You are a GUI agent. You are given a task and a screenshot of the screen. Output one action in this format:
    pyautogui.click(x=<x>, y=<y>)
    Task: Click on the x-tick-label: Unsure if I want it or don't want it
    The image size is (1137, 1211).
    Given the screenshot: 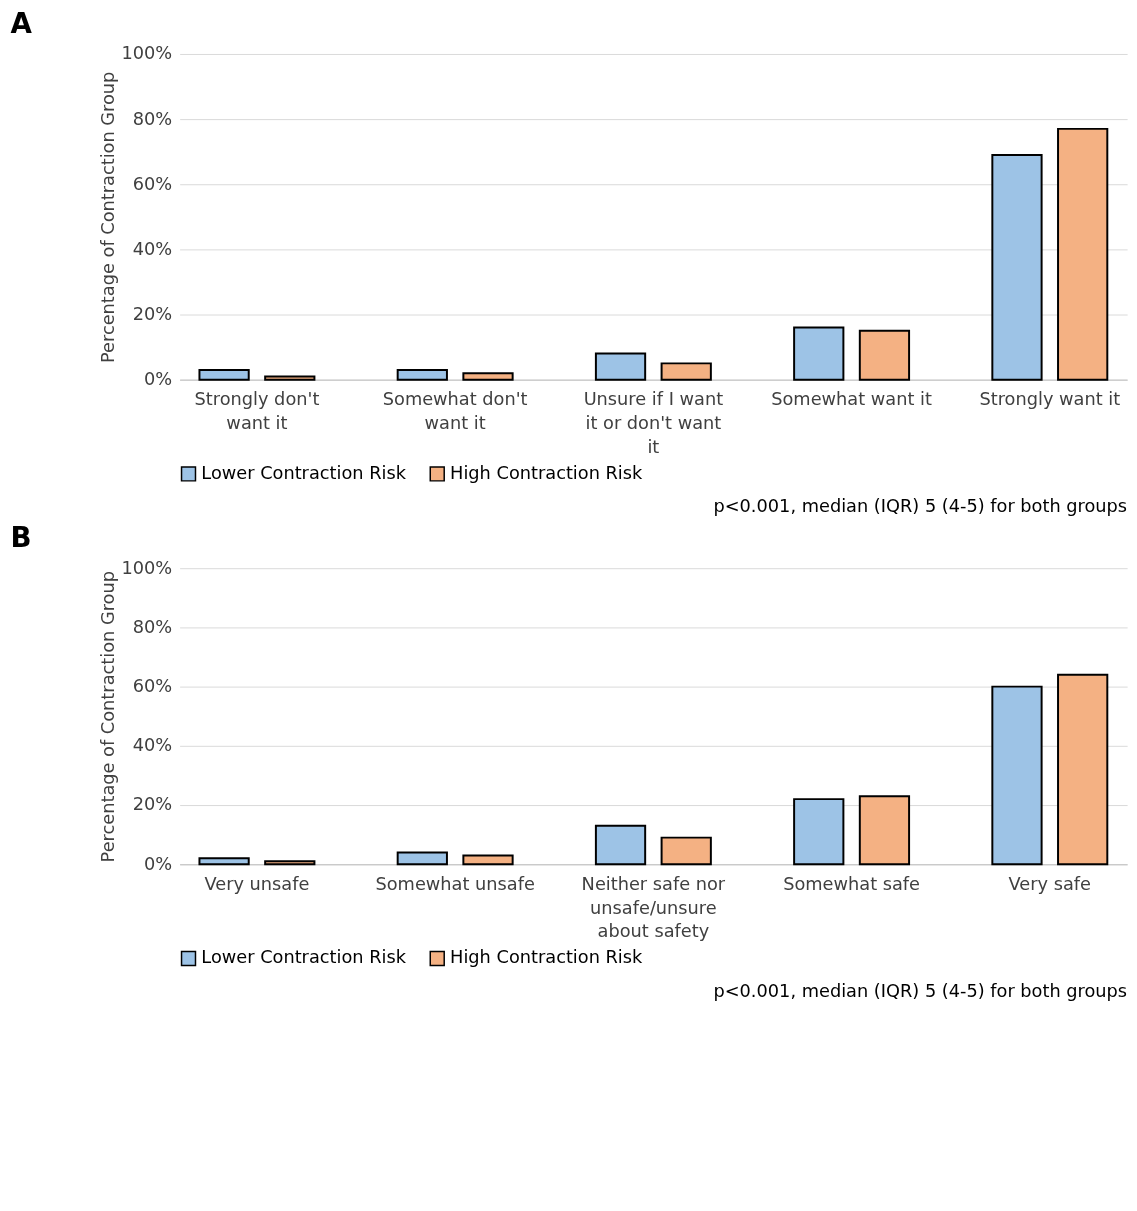 What is the action you would take?
    pyautogui.click(x=653, y=423)
    